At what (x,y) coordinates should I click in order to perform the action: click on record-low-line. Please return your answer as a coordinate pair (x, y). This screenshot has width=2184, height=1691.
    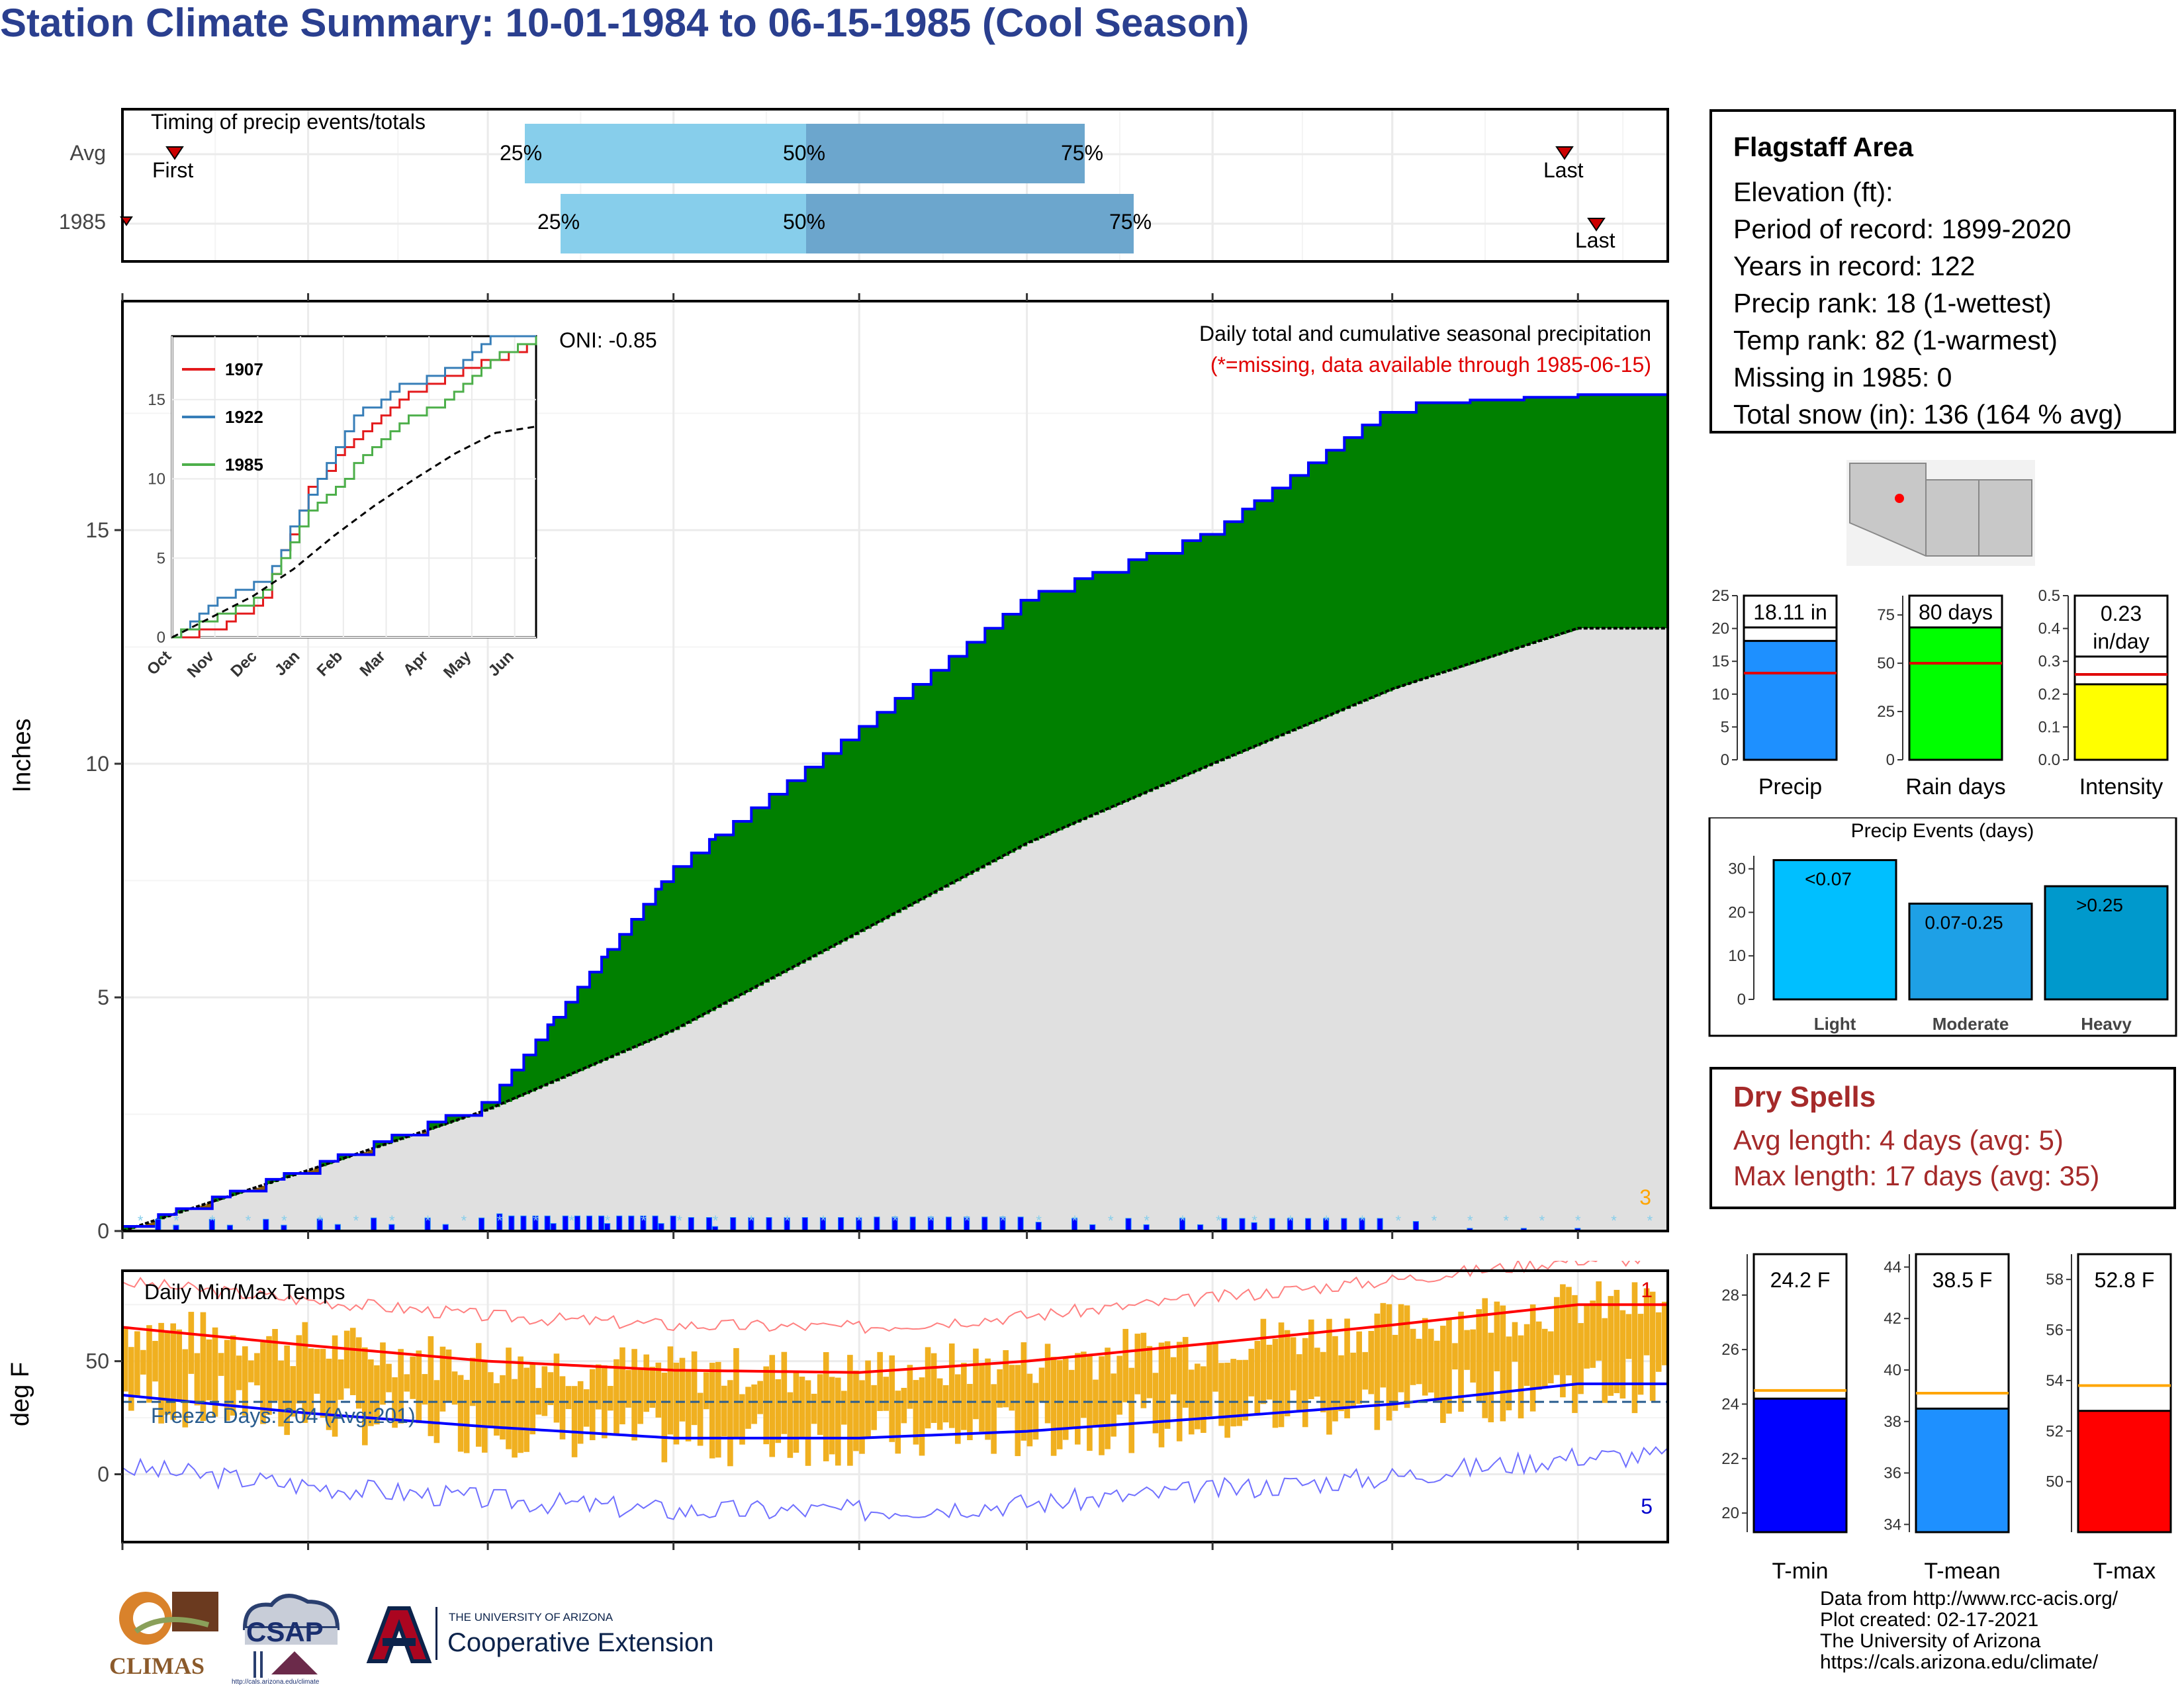
    Looking at the image, I should click on (895, 1483).